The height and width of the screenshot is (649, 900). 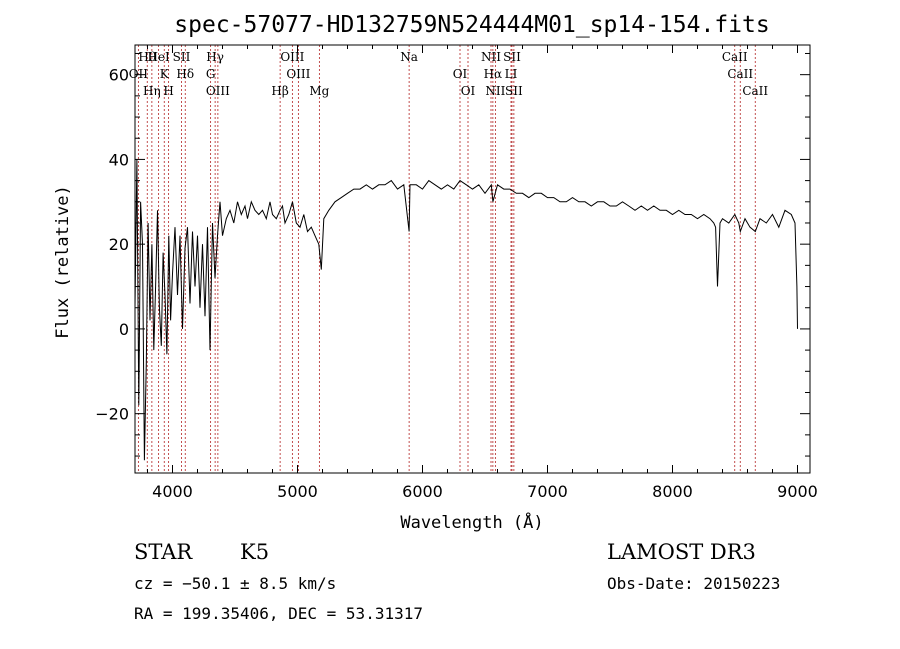 I want to click on emission-line-label: H, so click(x=168, y=91).